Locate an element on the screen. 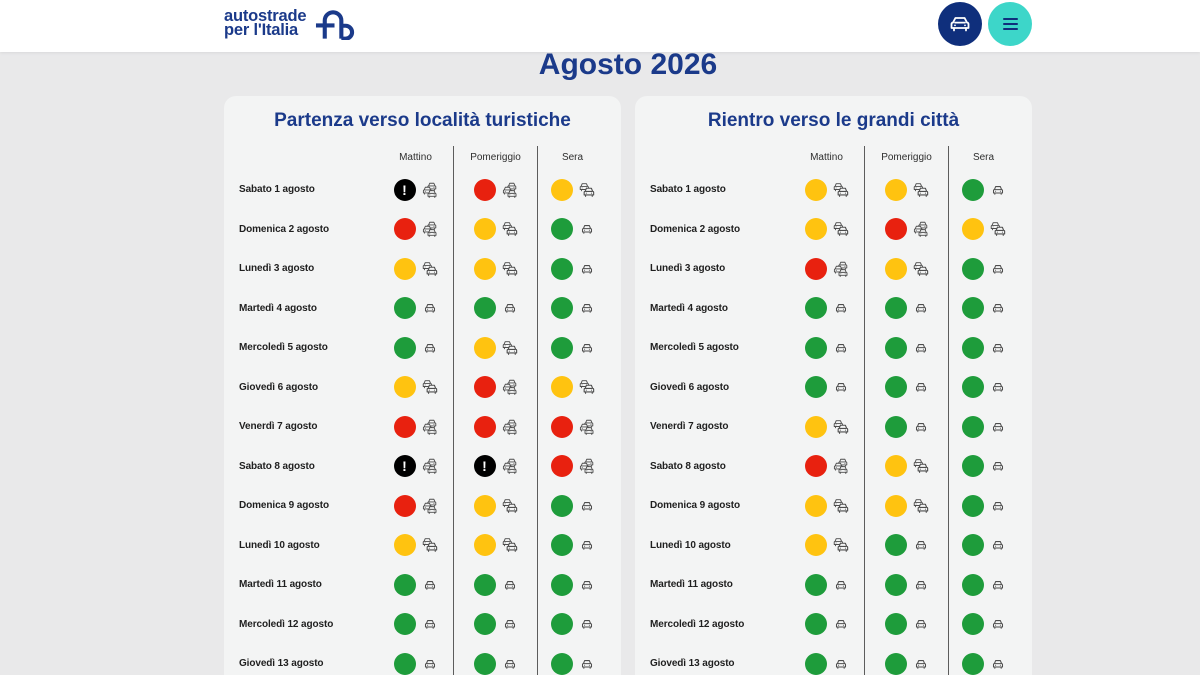 This screenshot has height=675, width=1200. logo-wordmark: autostrade per l'Italia is located at coordinates (265, 23).